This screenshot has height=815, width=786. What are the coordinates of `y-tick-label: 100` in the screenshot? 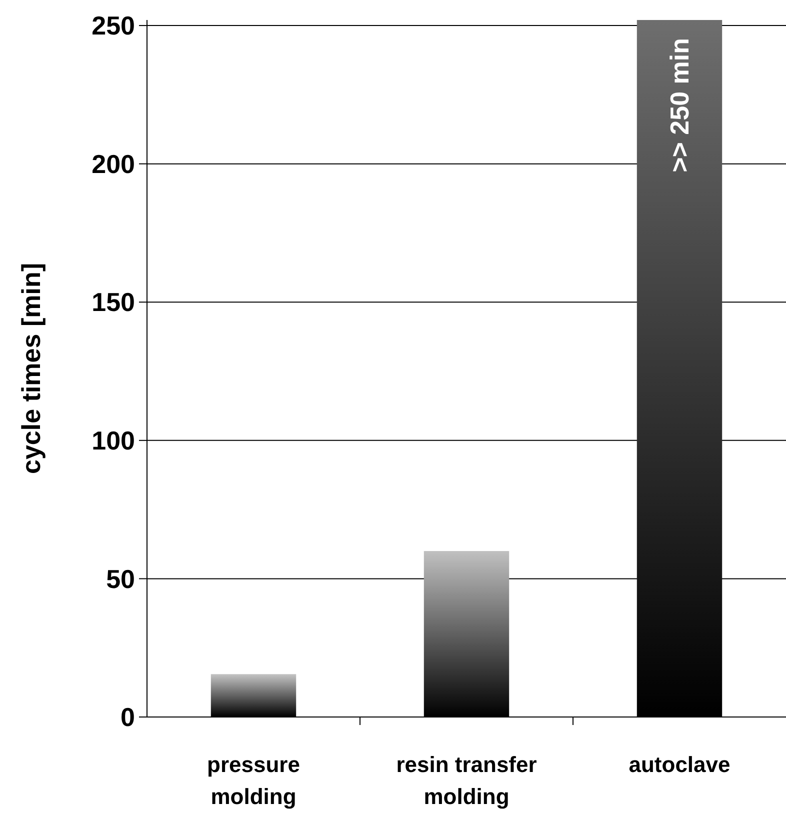 It's located at (113, 441).